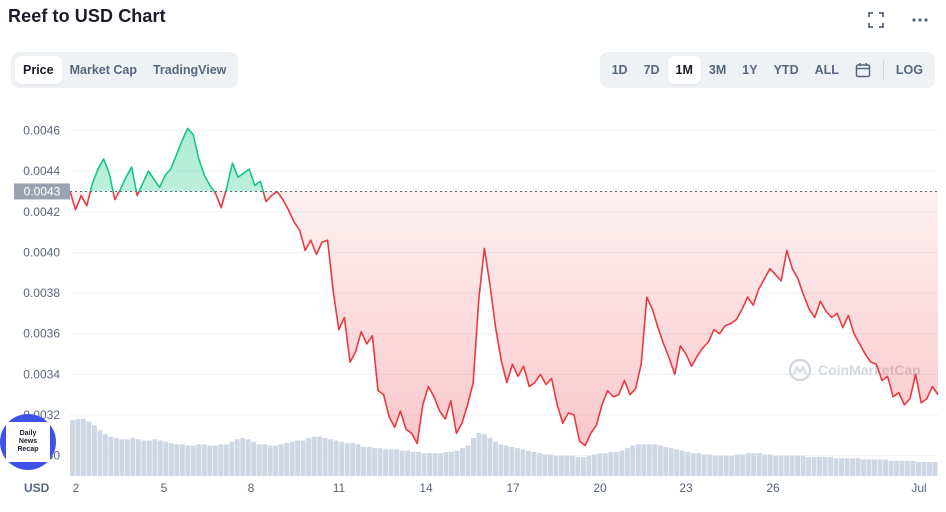  What do you see at coordinates (651, 70) in the screenshot?
I see `range-7d: 7D` at bounding box center [651, 70].